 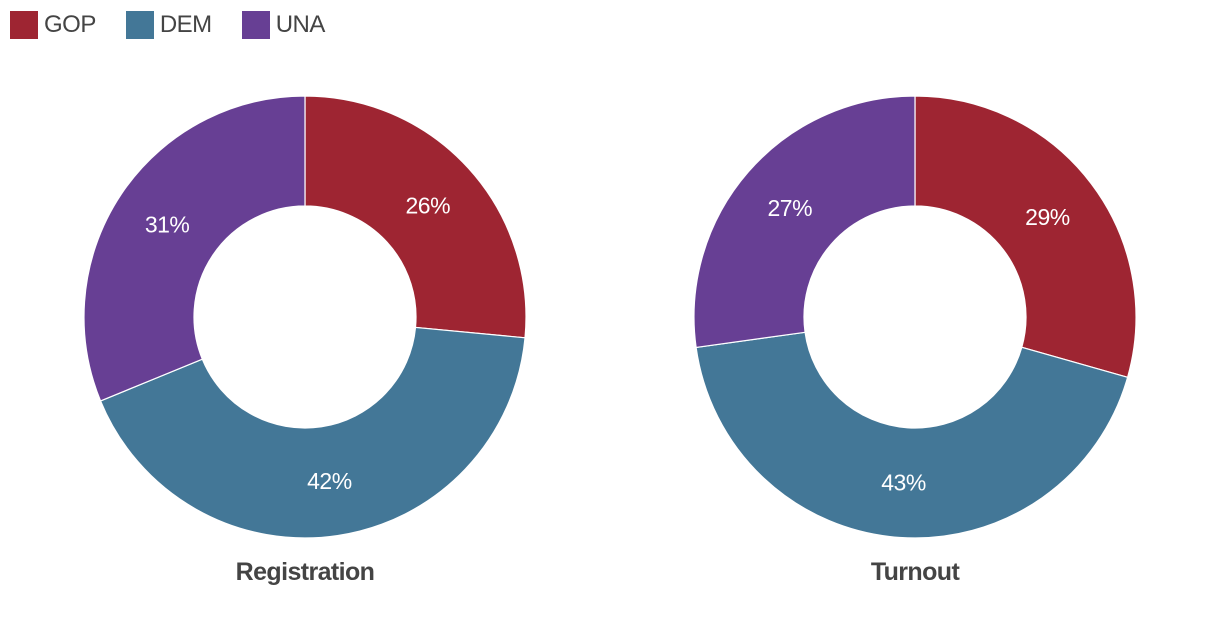 What do you see at coordinates (428, 205) in the screenshot?
I see `slice-label-gop: 26%` at bounding box center [428, 205].